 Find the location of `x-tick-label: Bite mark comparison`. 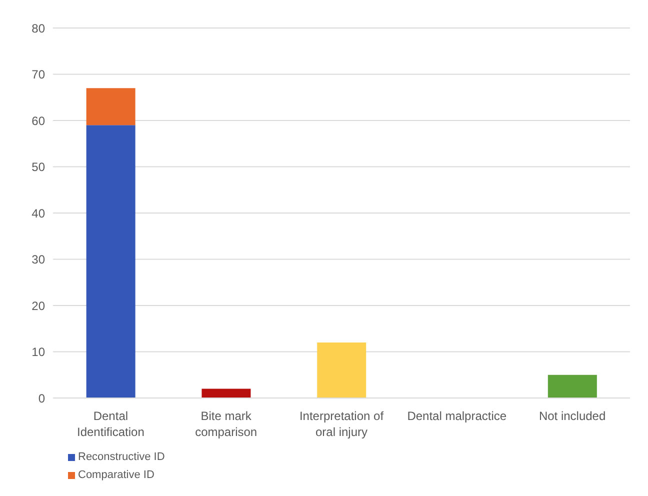

x-tick-label: Bite mark comparison is located at coordinates (226, 424).